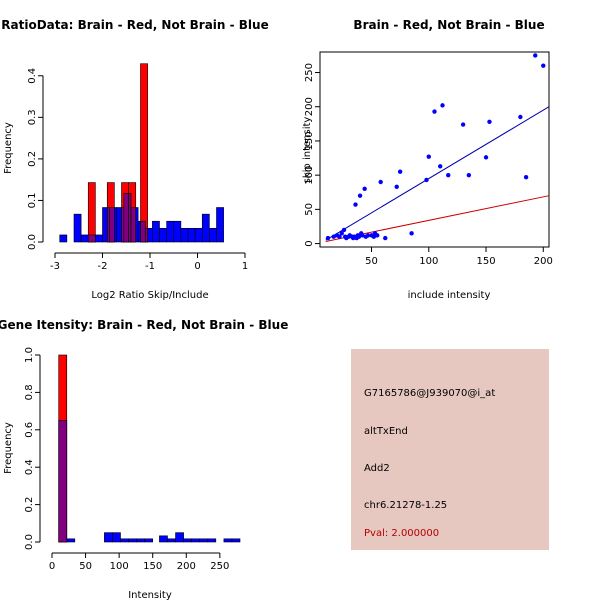 The height and width of the screenshot is (600, 600). What do you see at coordinates (32, 200) in the screenshot?
I see `y-tick-label: 0.1` at bounding box center [32, 200].